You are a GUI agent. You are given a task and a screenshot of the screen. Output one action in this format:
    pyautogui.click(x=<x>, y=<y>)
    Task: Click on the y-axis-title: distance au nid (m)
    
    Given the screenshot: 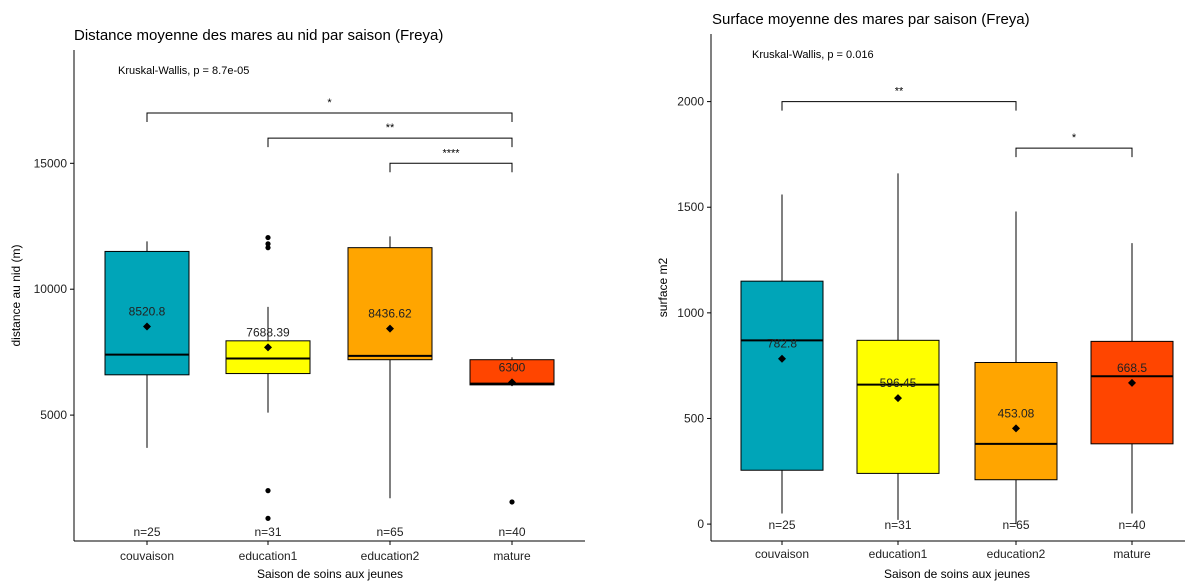 What is the action you would take?
    pyautogui.click(x=16, y=295)
    